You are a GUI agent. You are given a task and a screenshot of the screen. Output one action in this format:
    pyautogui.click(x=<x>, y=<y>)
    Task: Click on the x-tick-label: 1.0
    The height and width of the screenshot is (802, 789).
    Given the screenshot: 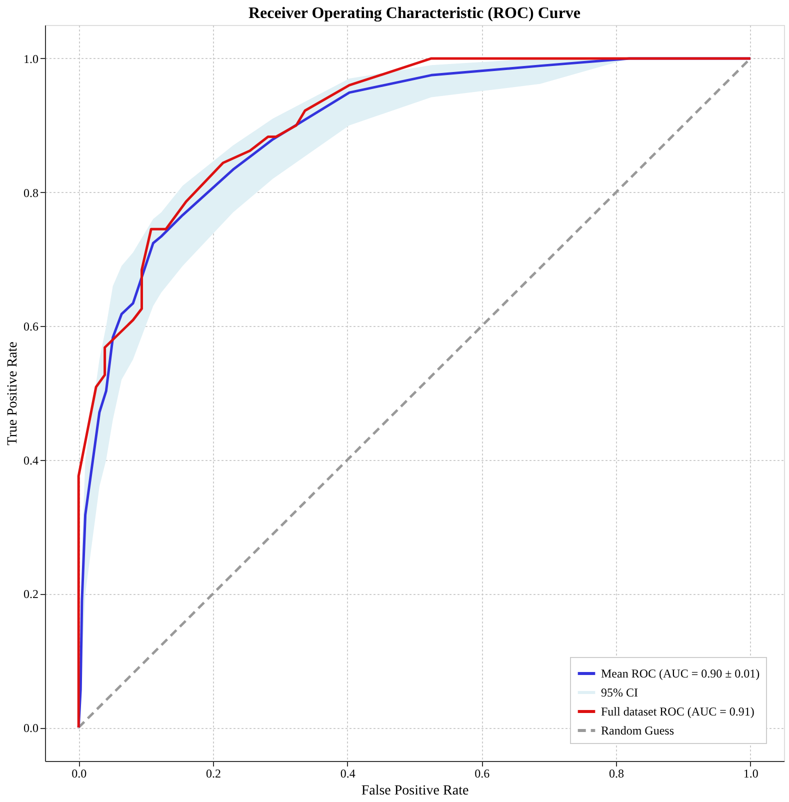 What is the action you would take?
    pyautogui.click(x=750, y=773)
    